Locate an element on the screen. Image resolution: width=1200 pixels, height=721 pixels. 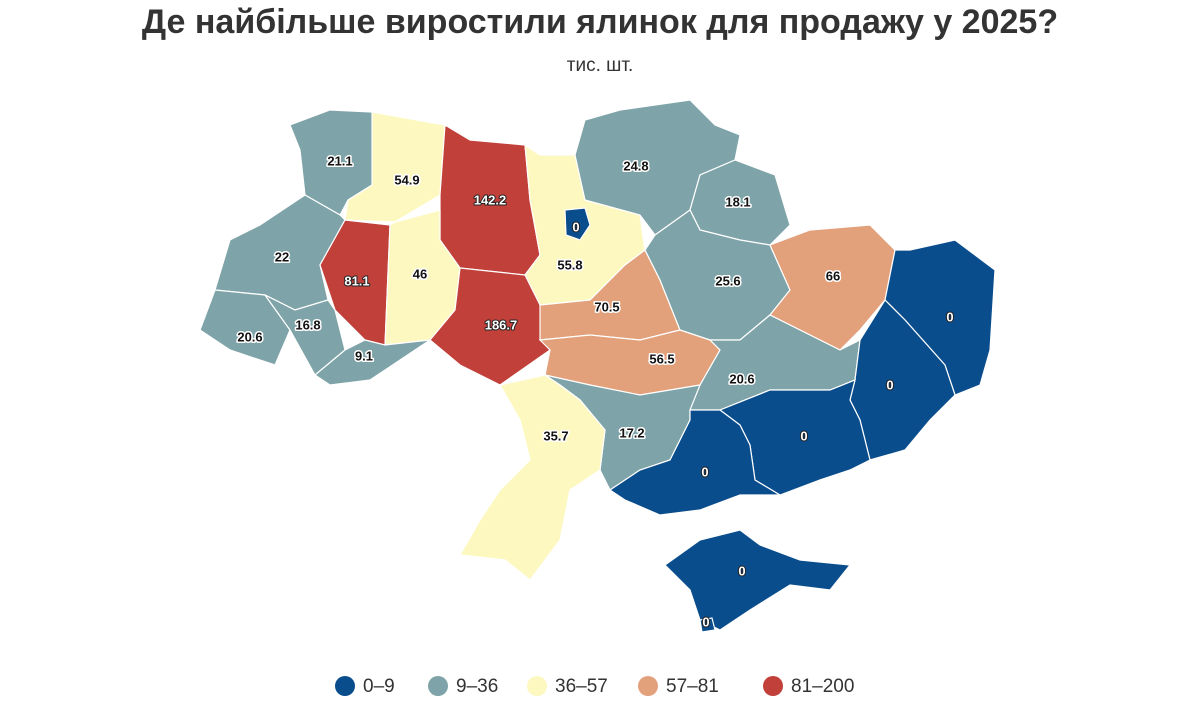
map-subtitle: тис. шт. is located at coordinates (600, 65).